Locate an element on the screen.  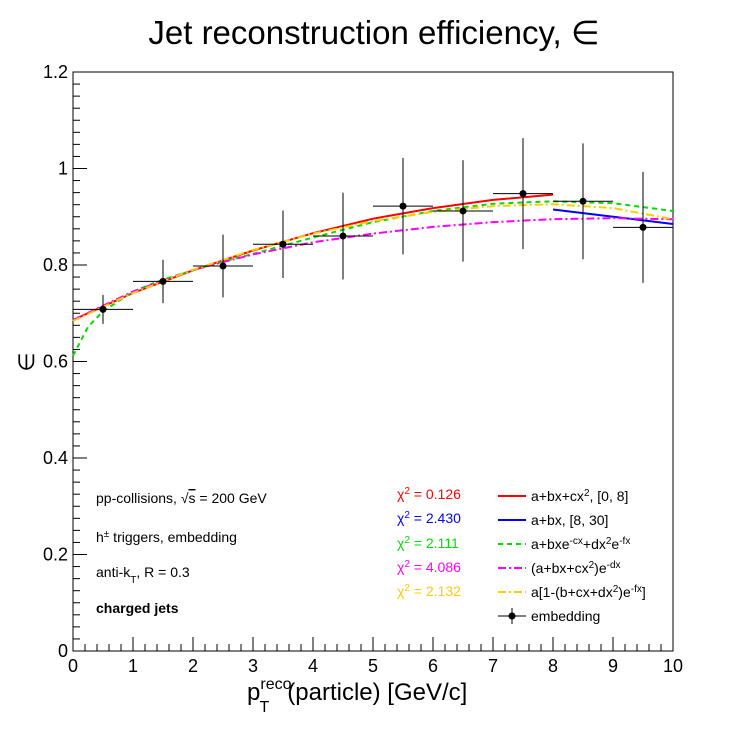
x-axis-label: preco T(particle) [GeV/c] is located at coordinates (357, 696).